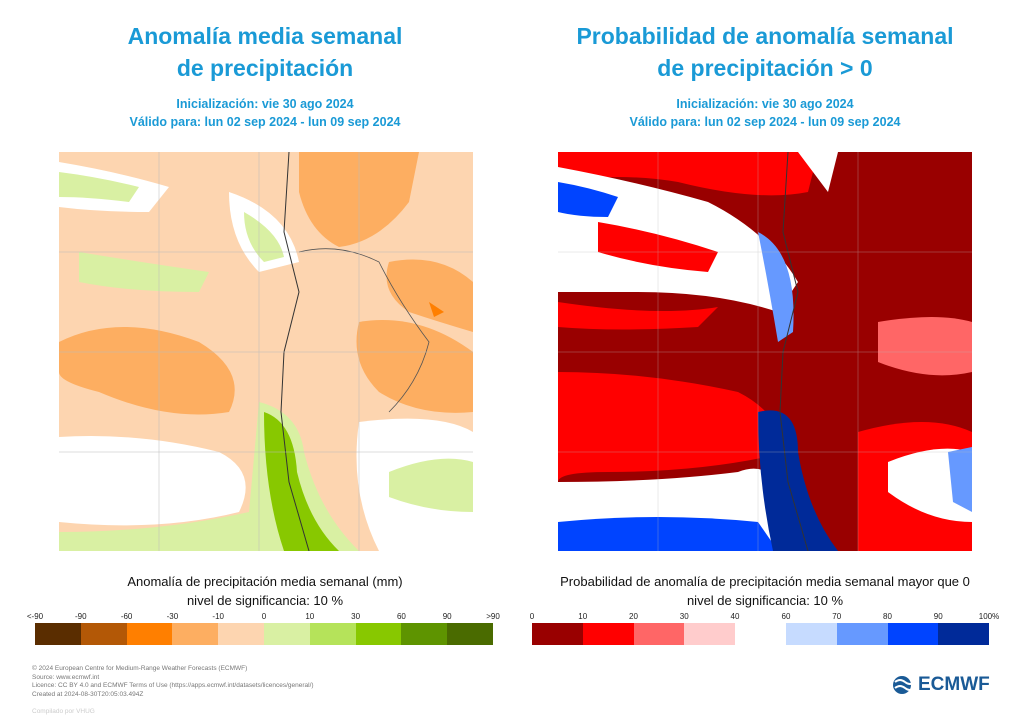  I want to click on left-legend-tick: <-90, so click(35, 616).